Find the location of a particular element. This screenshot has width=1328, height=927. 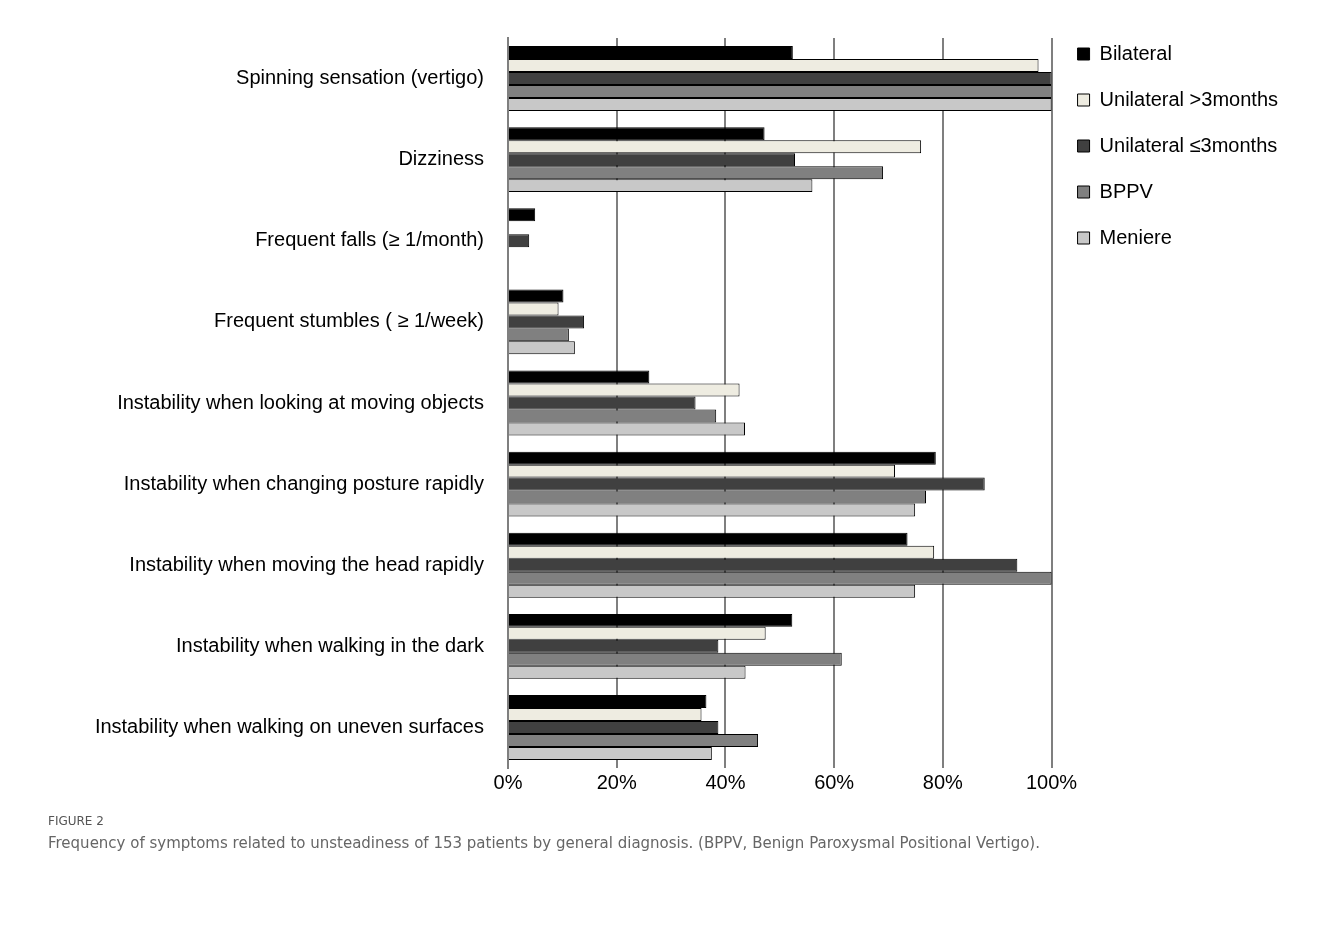

legend-label: BPPV is located at coordinates (1126, 190).